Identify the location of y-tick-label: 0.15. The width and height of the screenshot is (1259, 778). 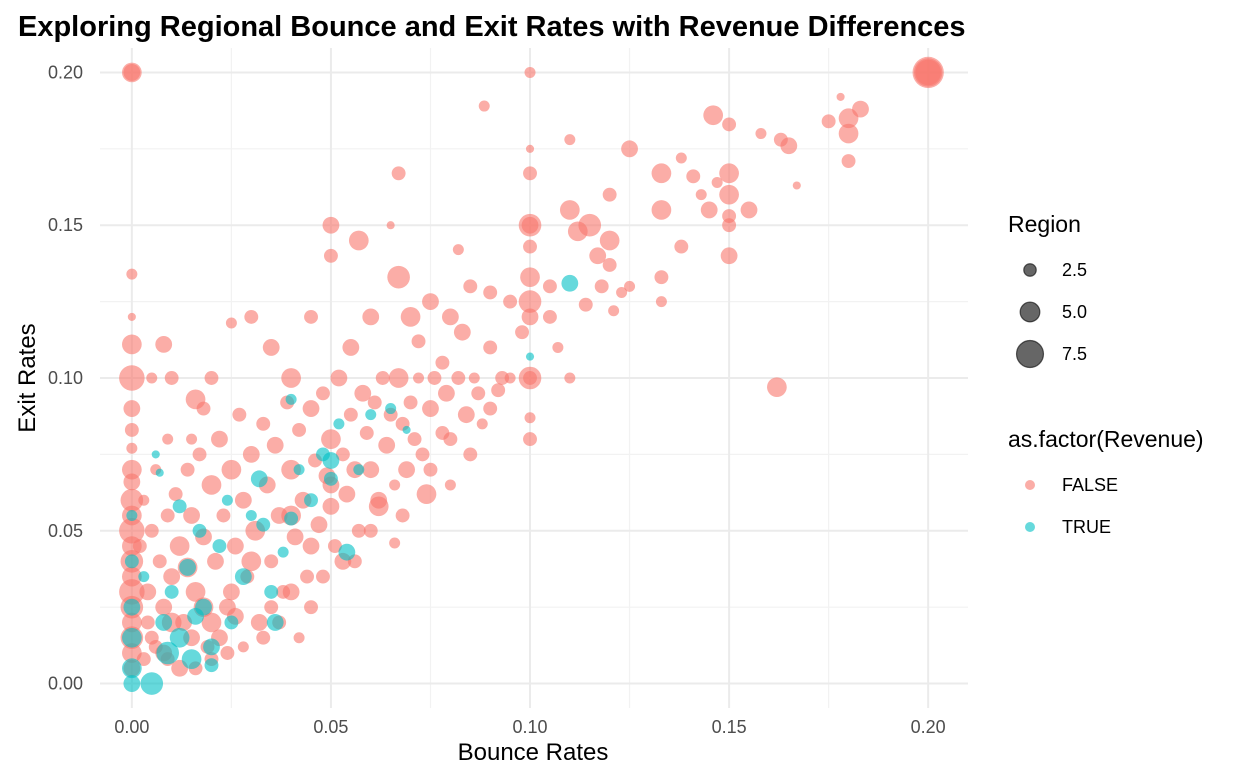
(65, 225).